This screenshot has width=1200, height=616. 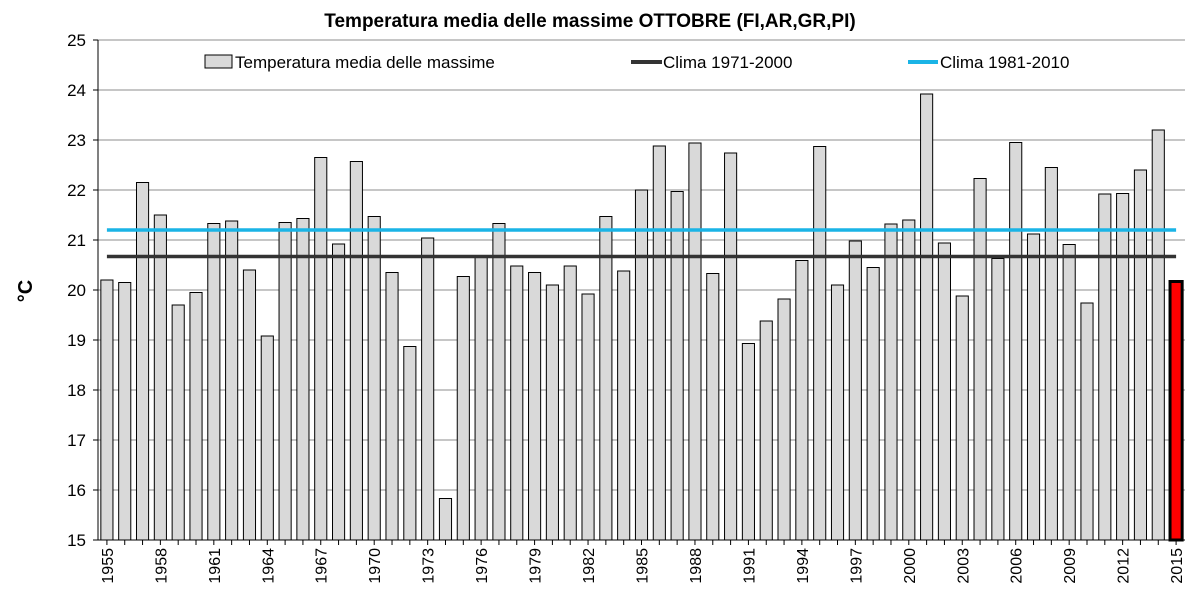 I want to click on bar-1984, so click(x=624, y=405).